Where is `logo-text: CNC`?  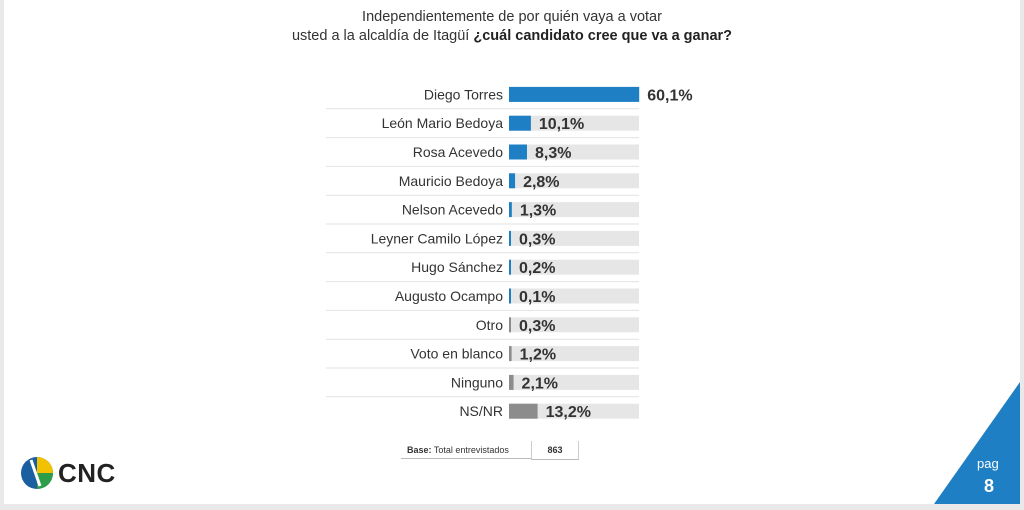
logo-text: CNC is located at coordinates (87, 473).